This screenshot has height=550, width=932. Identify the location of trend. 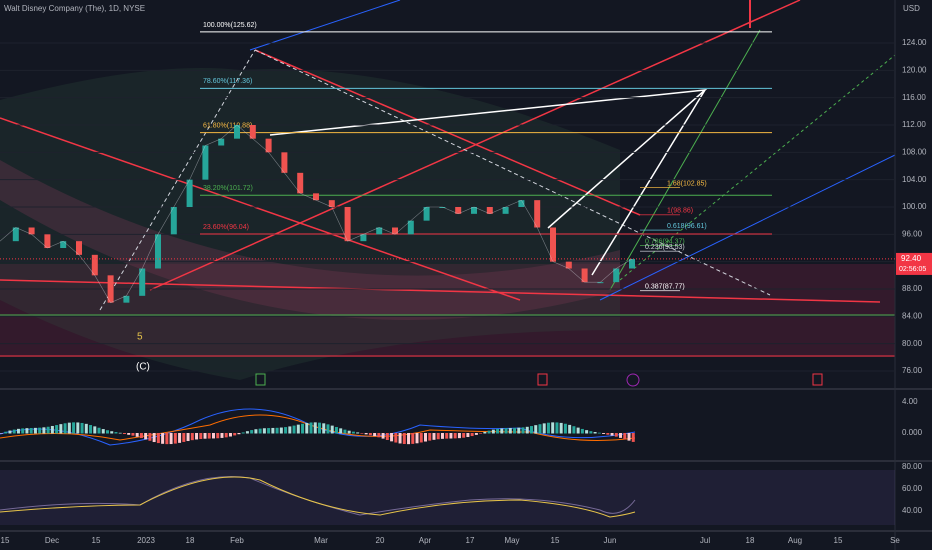
(685, 160).